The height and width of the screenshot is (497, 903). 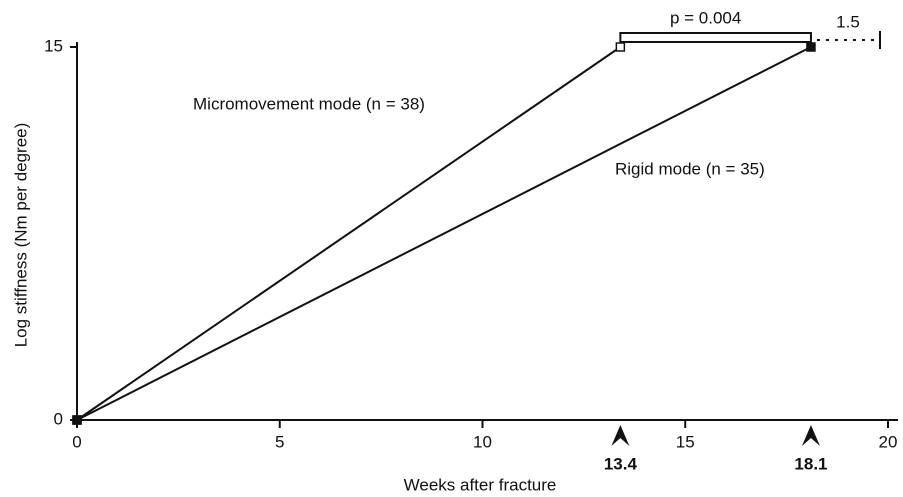 I want to click on x-axis-label: Weeks after fracture, so click(x=480, y=484).